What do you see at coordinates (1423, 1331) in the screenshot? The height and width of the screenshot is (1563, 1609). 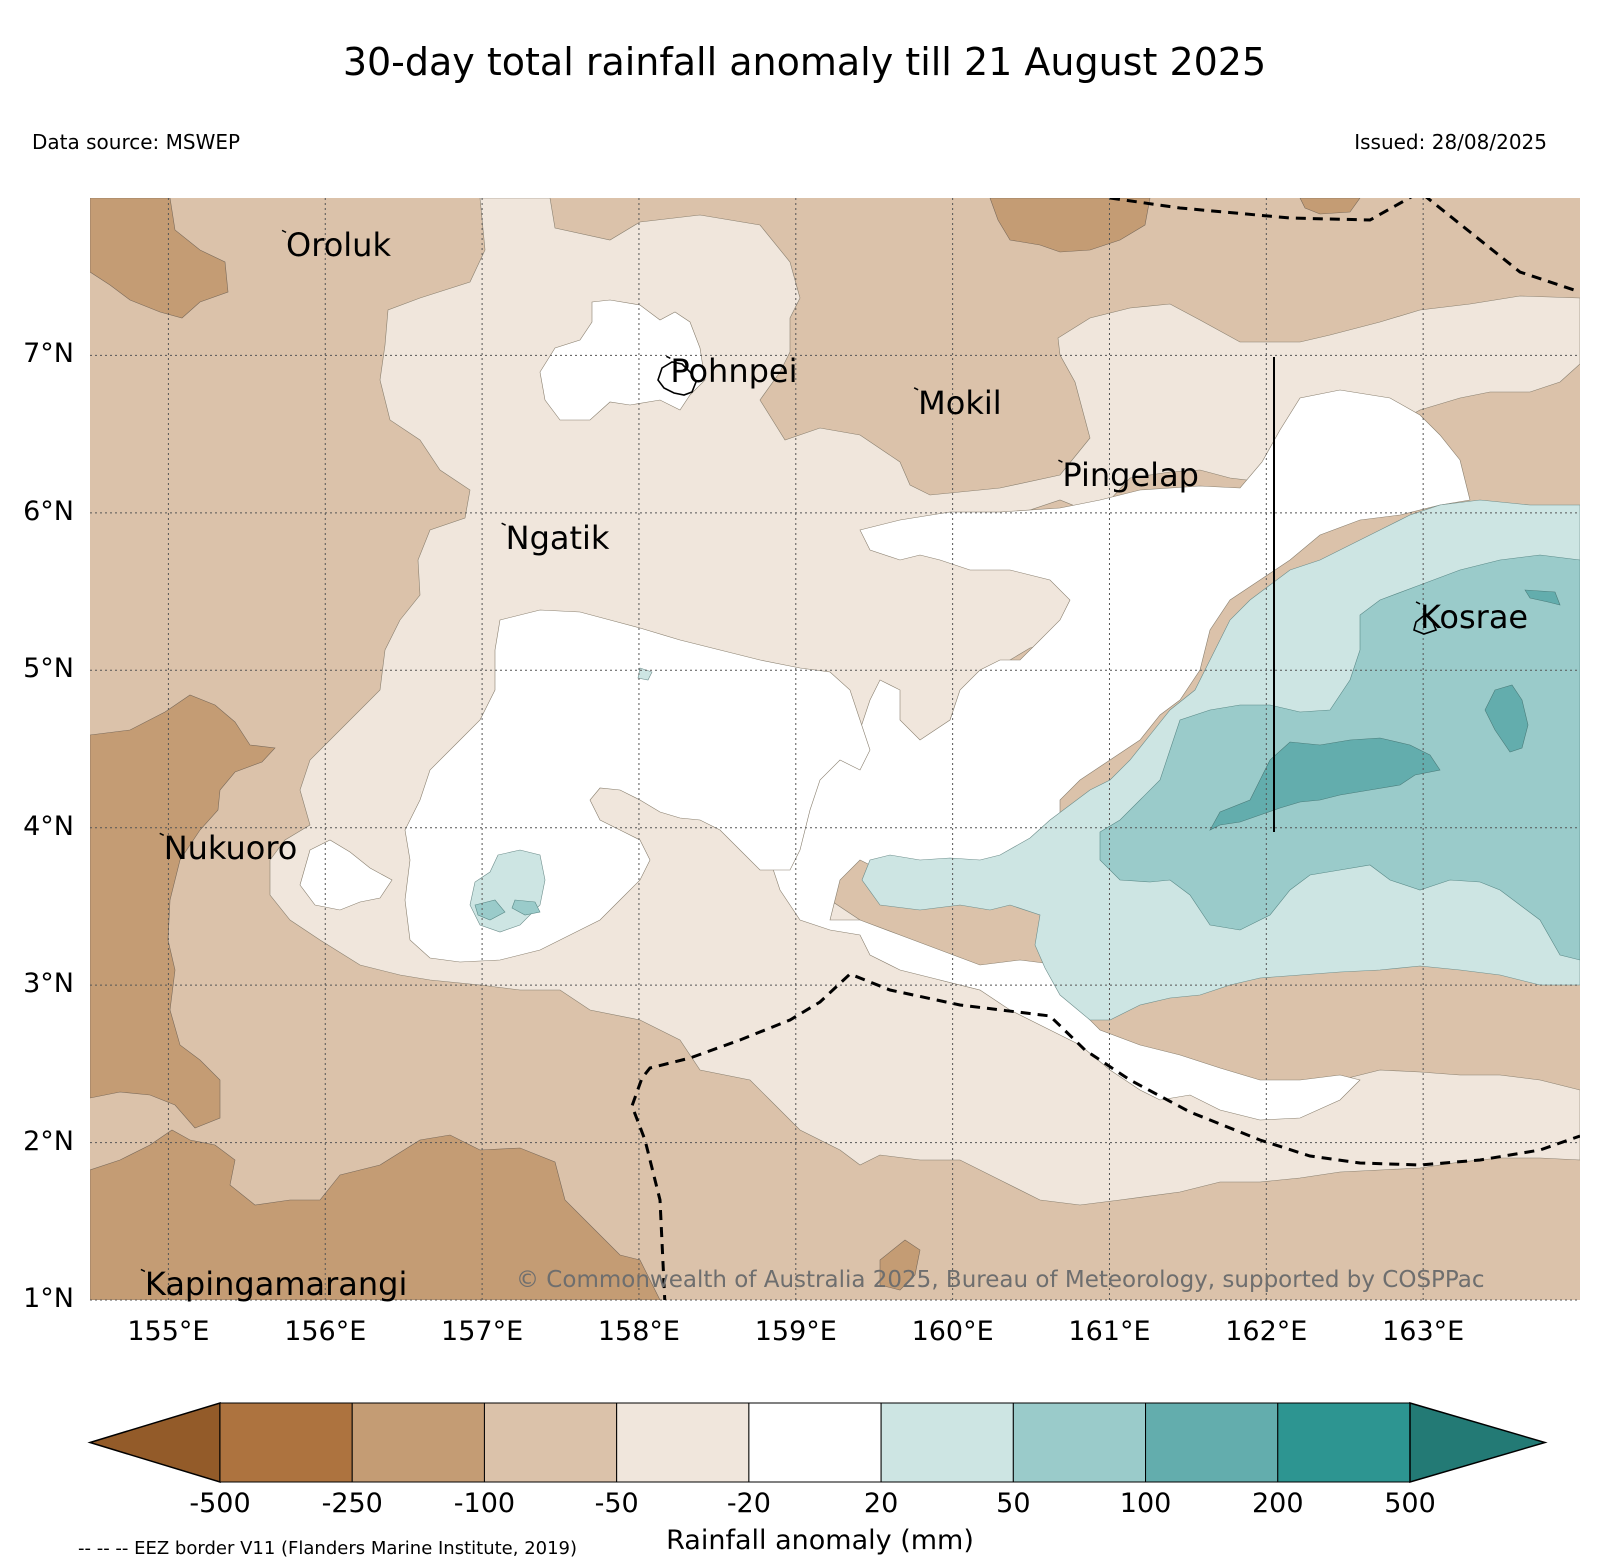 I see `x-tick-label: 163°E` at bounding box center [1423, 1331].